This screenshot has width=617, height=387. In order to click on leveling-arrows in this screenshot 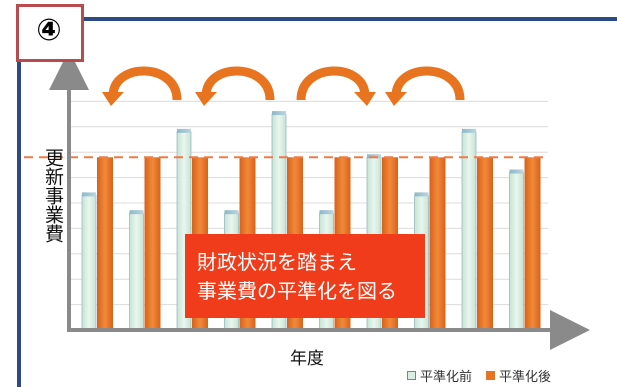, I will do `click(283, 86)`.